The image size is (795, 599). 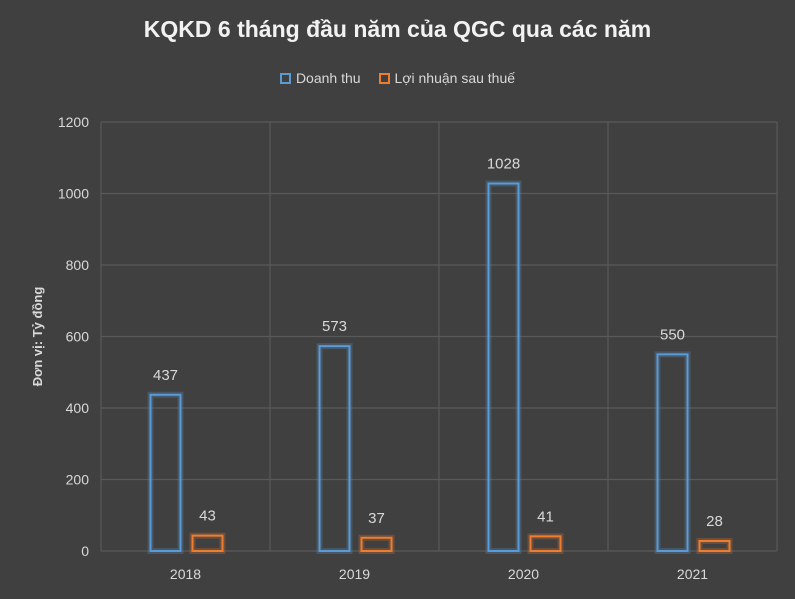 What do you see at coordinates (672, 334) in the screenshot?
I see `data-label-revenue: 550` at bounding box center [672, 334].